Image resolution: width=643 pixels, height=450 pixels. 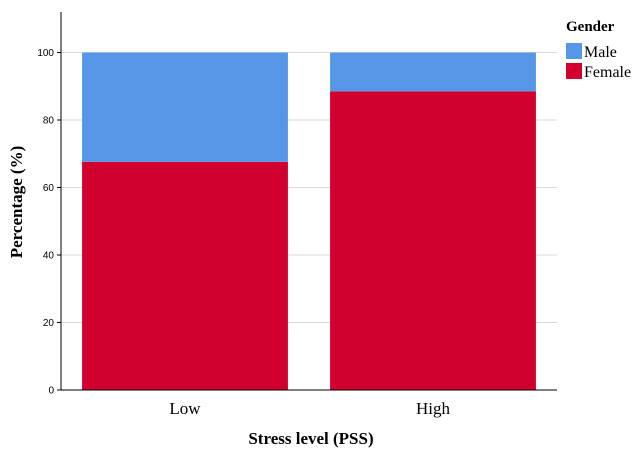 I want to click on legend-label-male: Male, so click(x=600, y=52).